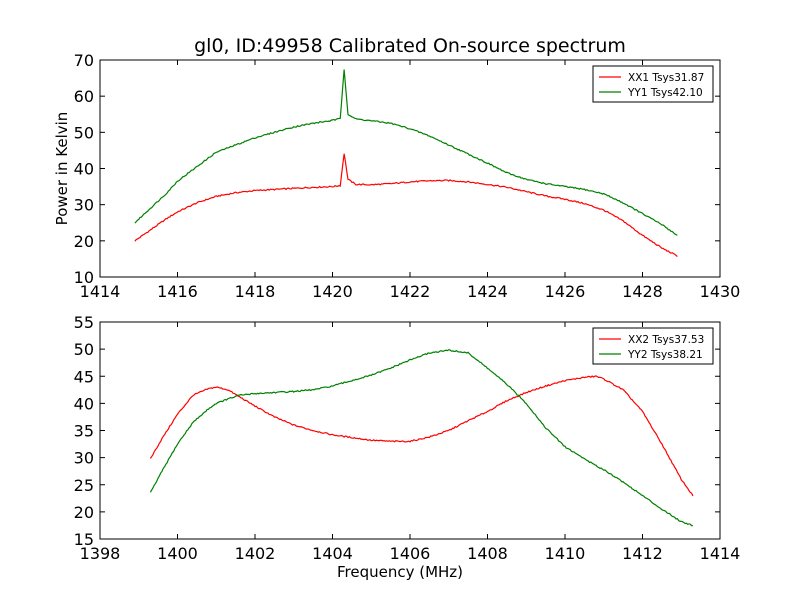 The width and height of the screenshot is (800, 600). What do you see at coordinates (84, 539) in the screenshot?
I see `y-tick-label: 15` at bounding box center [84, 539].